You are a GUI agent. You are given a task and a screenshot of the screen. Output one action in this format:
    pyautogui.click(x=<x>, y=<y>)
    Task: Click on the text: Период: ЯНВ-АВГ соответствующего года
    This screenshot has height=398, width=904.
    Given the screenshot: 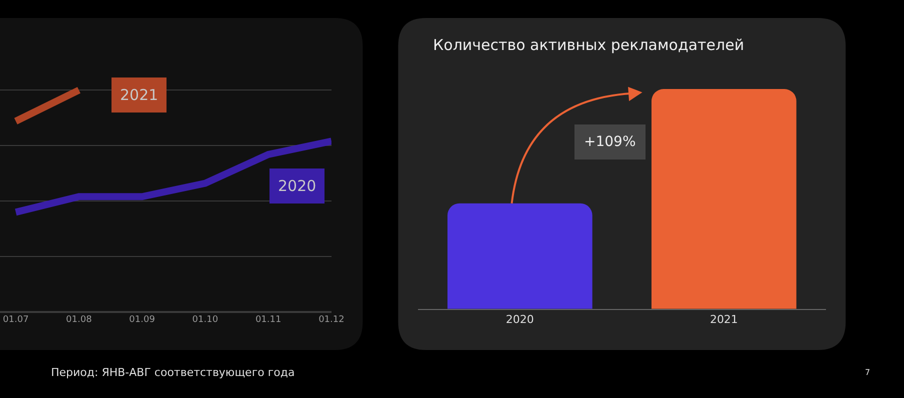 What is the action you would take?
    pyautogui.click(x=173, y=372)
    